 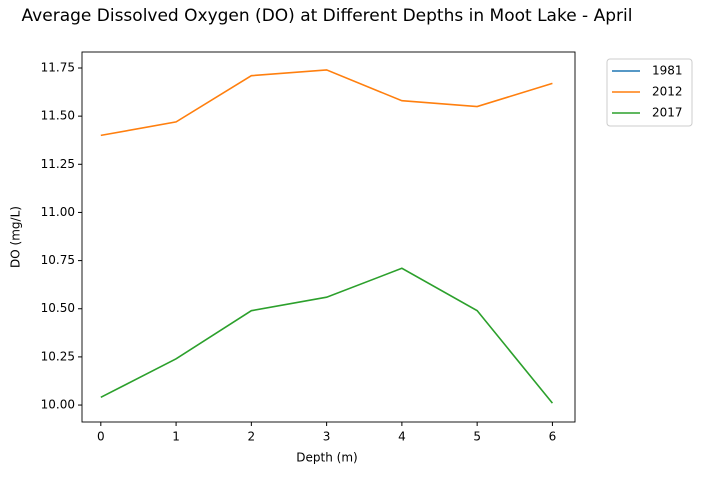 What do you see at coordinates (649, 92) in the screenshot?
I see `legend-box` at bounding box center [649, 92].